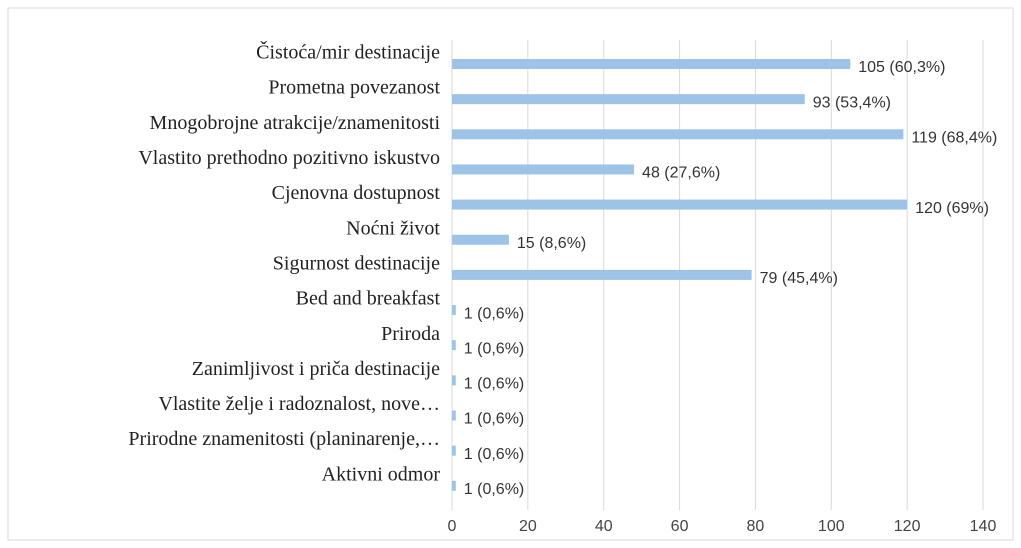  What do you see at coordinates (852, 102) in the screenshot?
I see `value-label: 93 (53,4%)` at bounding box center [852, 102].